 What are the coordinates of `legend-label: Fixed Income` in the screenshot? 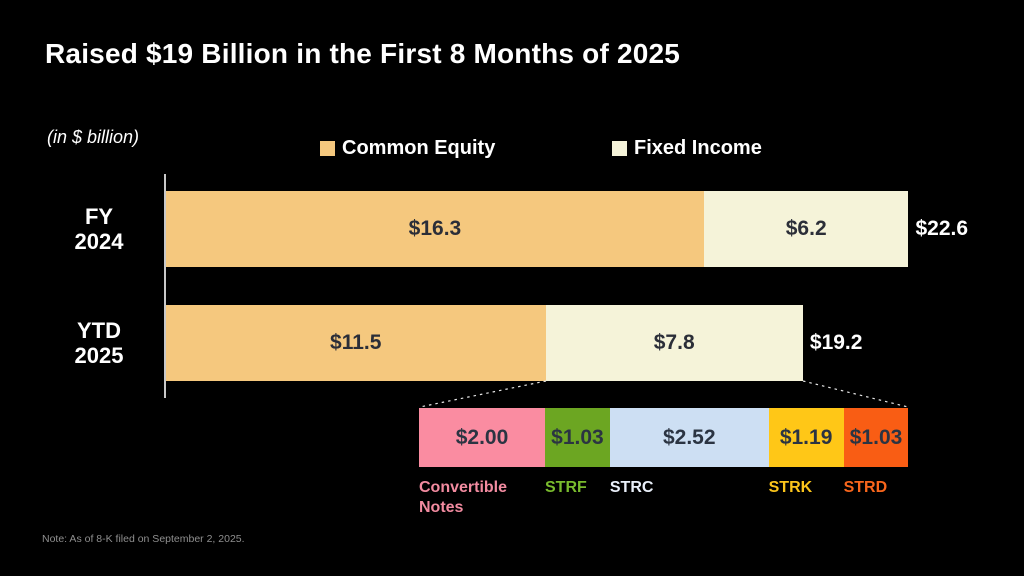 It's located at (698, 147).